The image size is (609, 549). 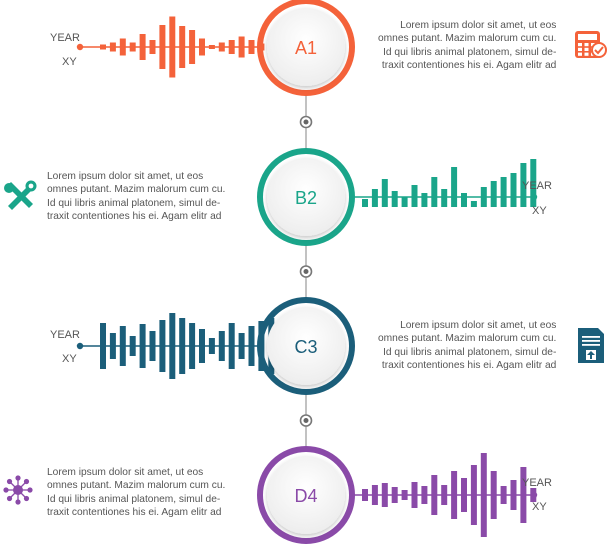 I want to click on node-label: B2, so click(x=306, y=198).